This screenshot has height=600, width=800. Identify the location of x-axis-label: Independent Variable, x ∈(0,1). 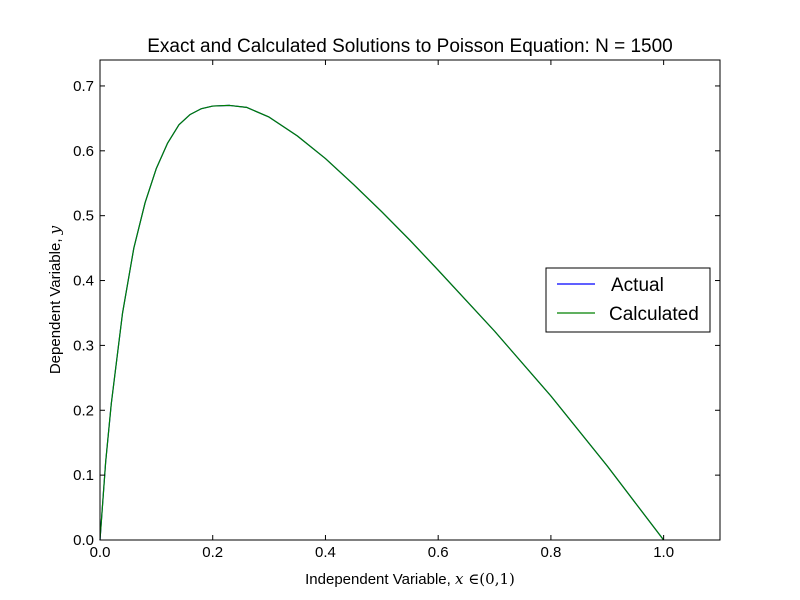
(410, 579).